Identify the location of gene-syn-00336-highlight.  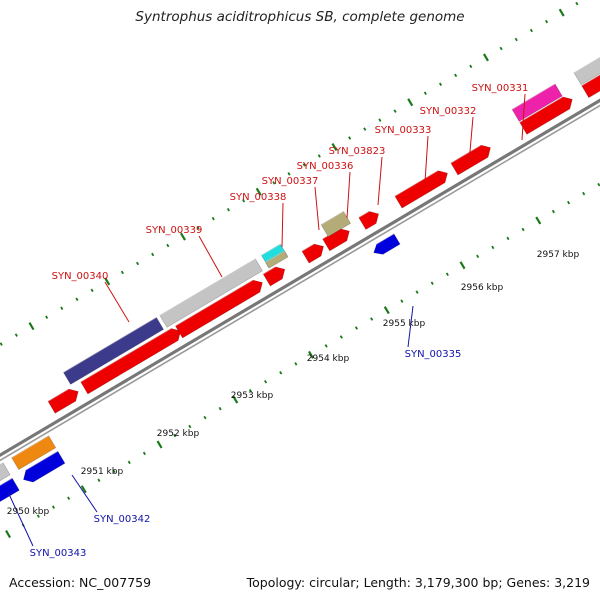
(332, 218).